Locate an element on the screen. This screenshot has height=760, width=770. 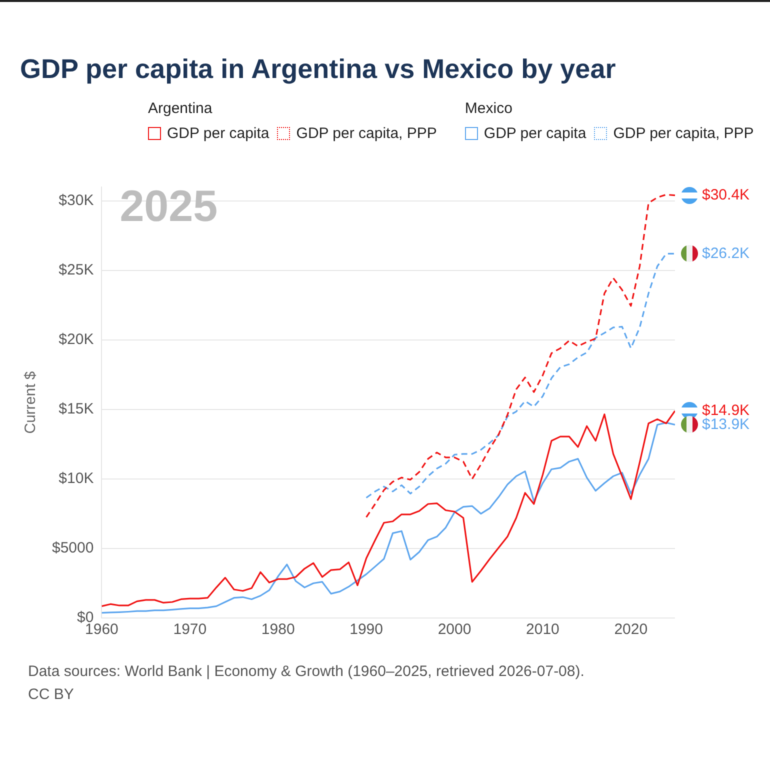
x-tick-label: 1970 is located at coordinates (190, 629).